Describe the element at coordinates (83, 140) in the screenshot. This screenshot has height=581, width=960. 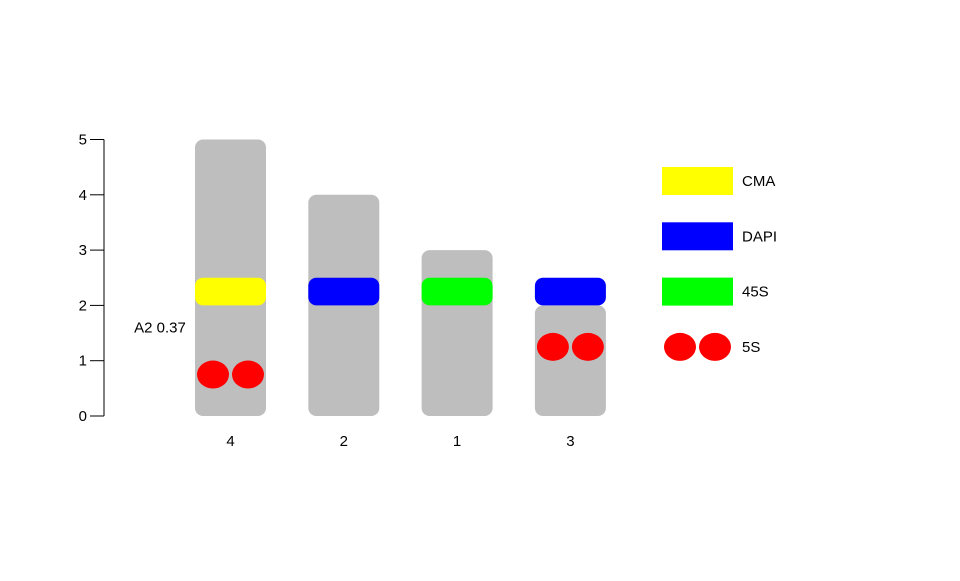
I see `y-tick-label-5: 5` at that location.